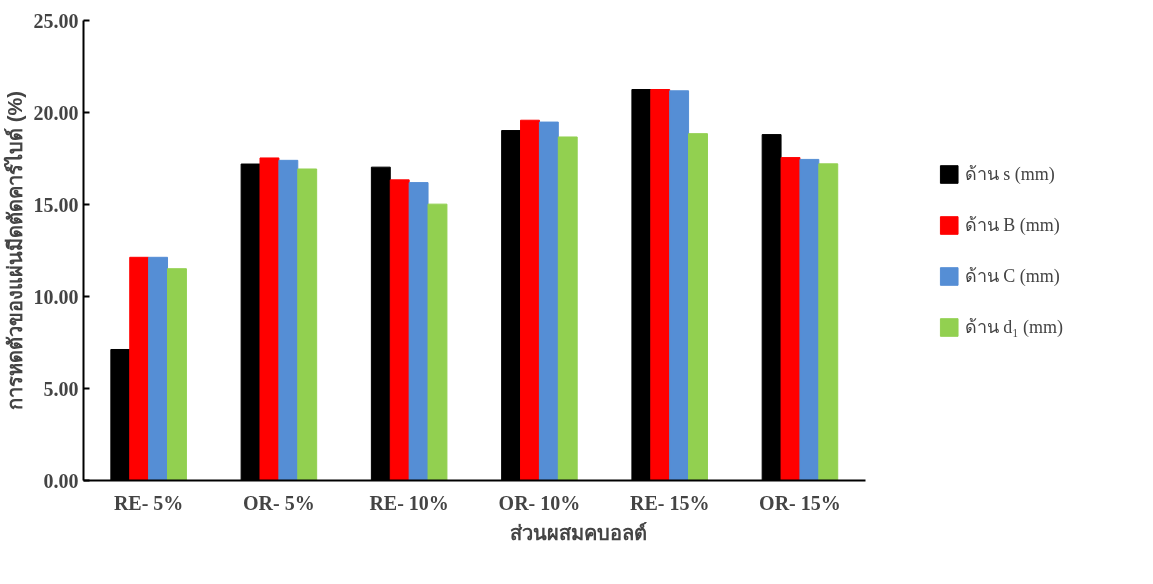 This screenshot has width=1153, height=584. What do you see at coordinates (1009, 174) in the screenshot?
I see `legend-label: ด้าน s (mm)` at bounding box center [1009, 174].